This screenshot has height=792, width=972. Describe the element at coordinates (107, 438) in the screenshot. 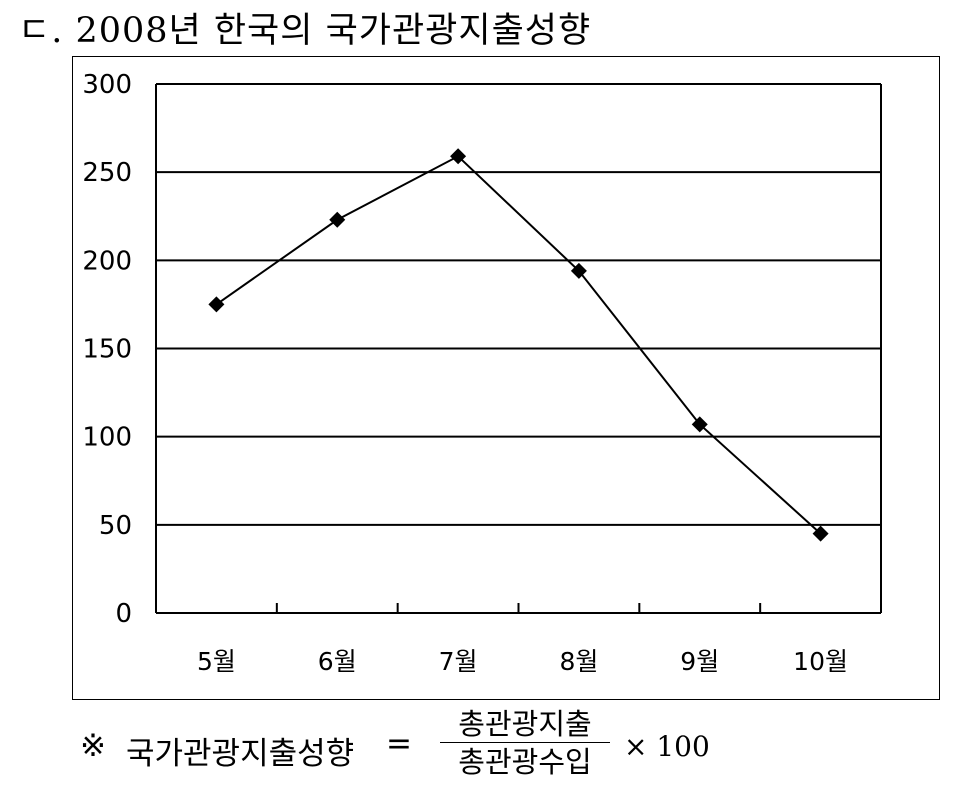

I see `y-tick-label: 100` at that location.